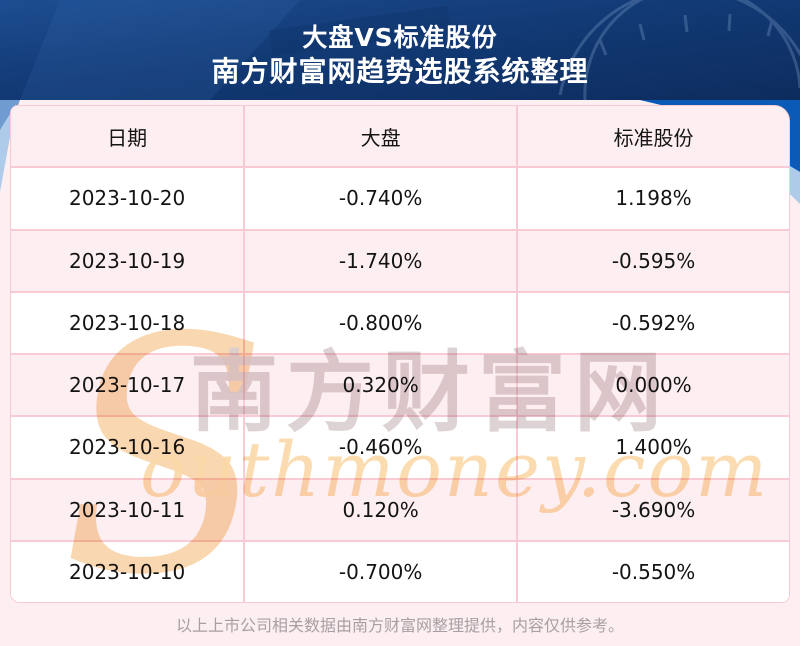 The image size is (800, 646). Describe the element at coordinates (382, 322) in the screenshot. I see `cell-market-change: -0.800%` at that location.